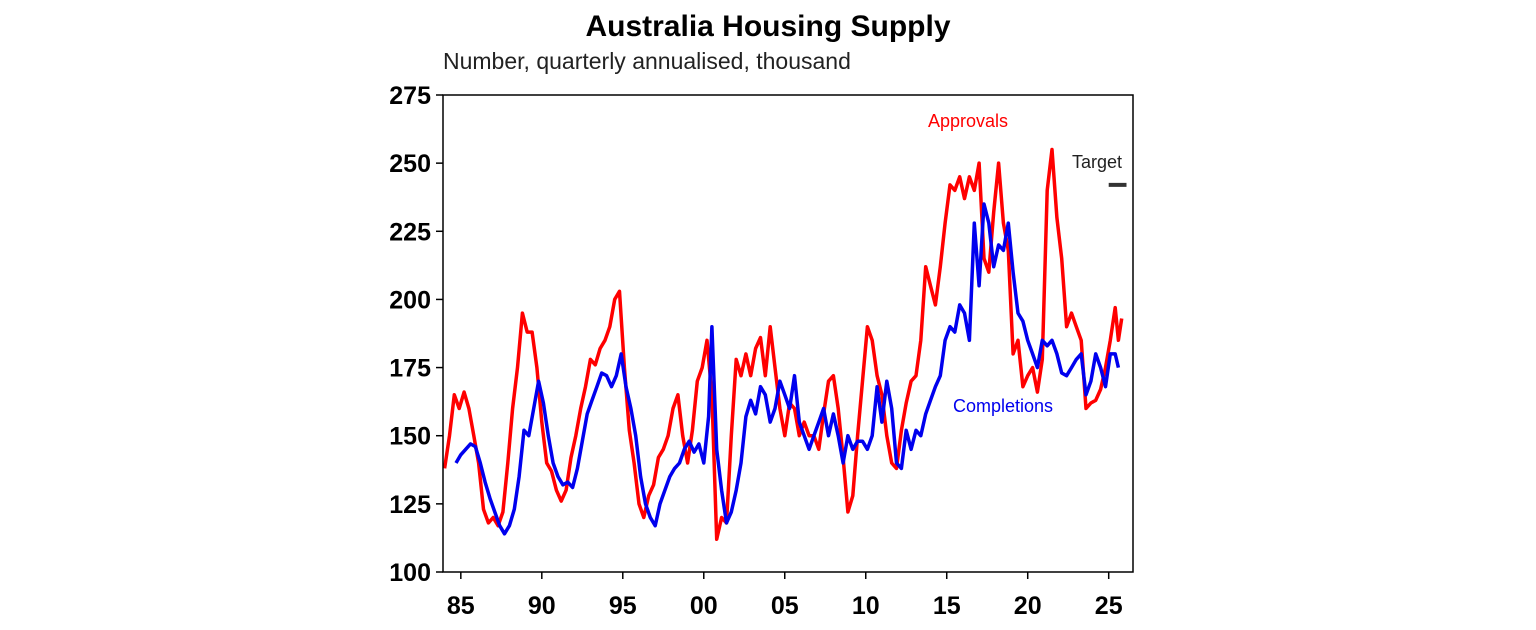 The height and width of the screenshot is (630, 1536). I want to click on y-tick-label: 100, so click(410, 573).